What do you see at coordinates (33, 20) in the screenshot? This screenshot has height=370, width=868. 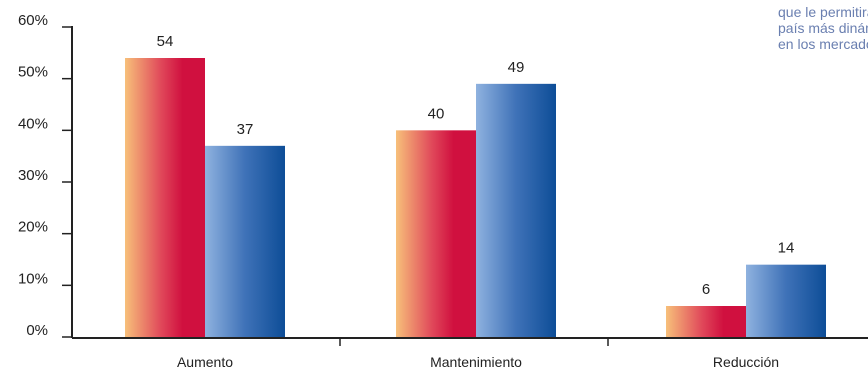 I see `y-tick-label: 60%` at bounding box center [33, 20].